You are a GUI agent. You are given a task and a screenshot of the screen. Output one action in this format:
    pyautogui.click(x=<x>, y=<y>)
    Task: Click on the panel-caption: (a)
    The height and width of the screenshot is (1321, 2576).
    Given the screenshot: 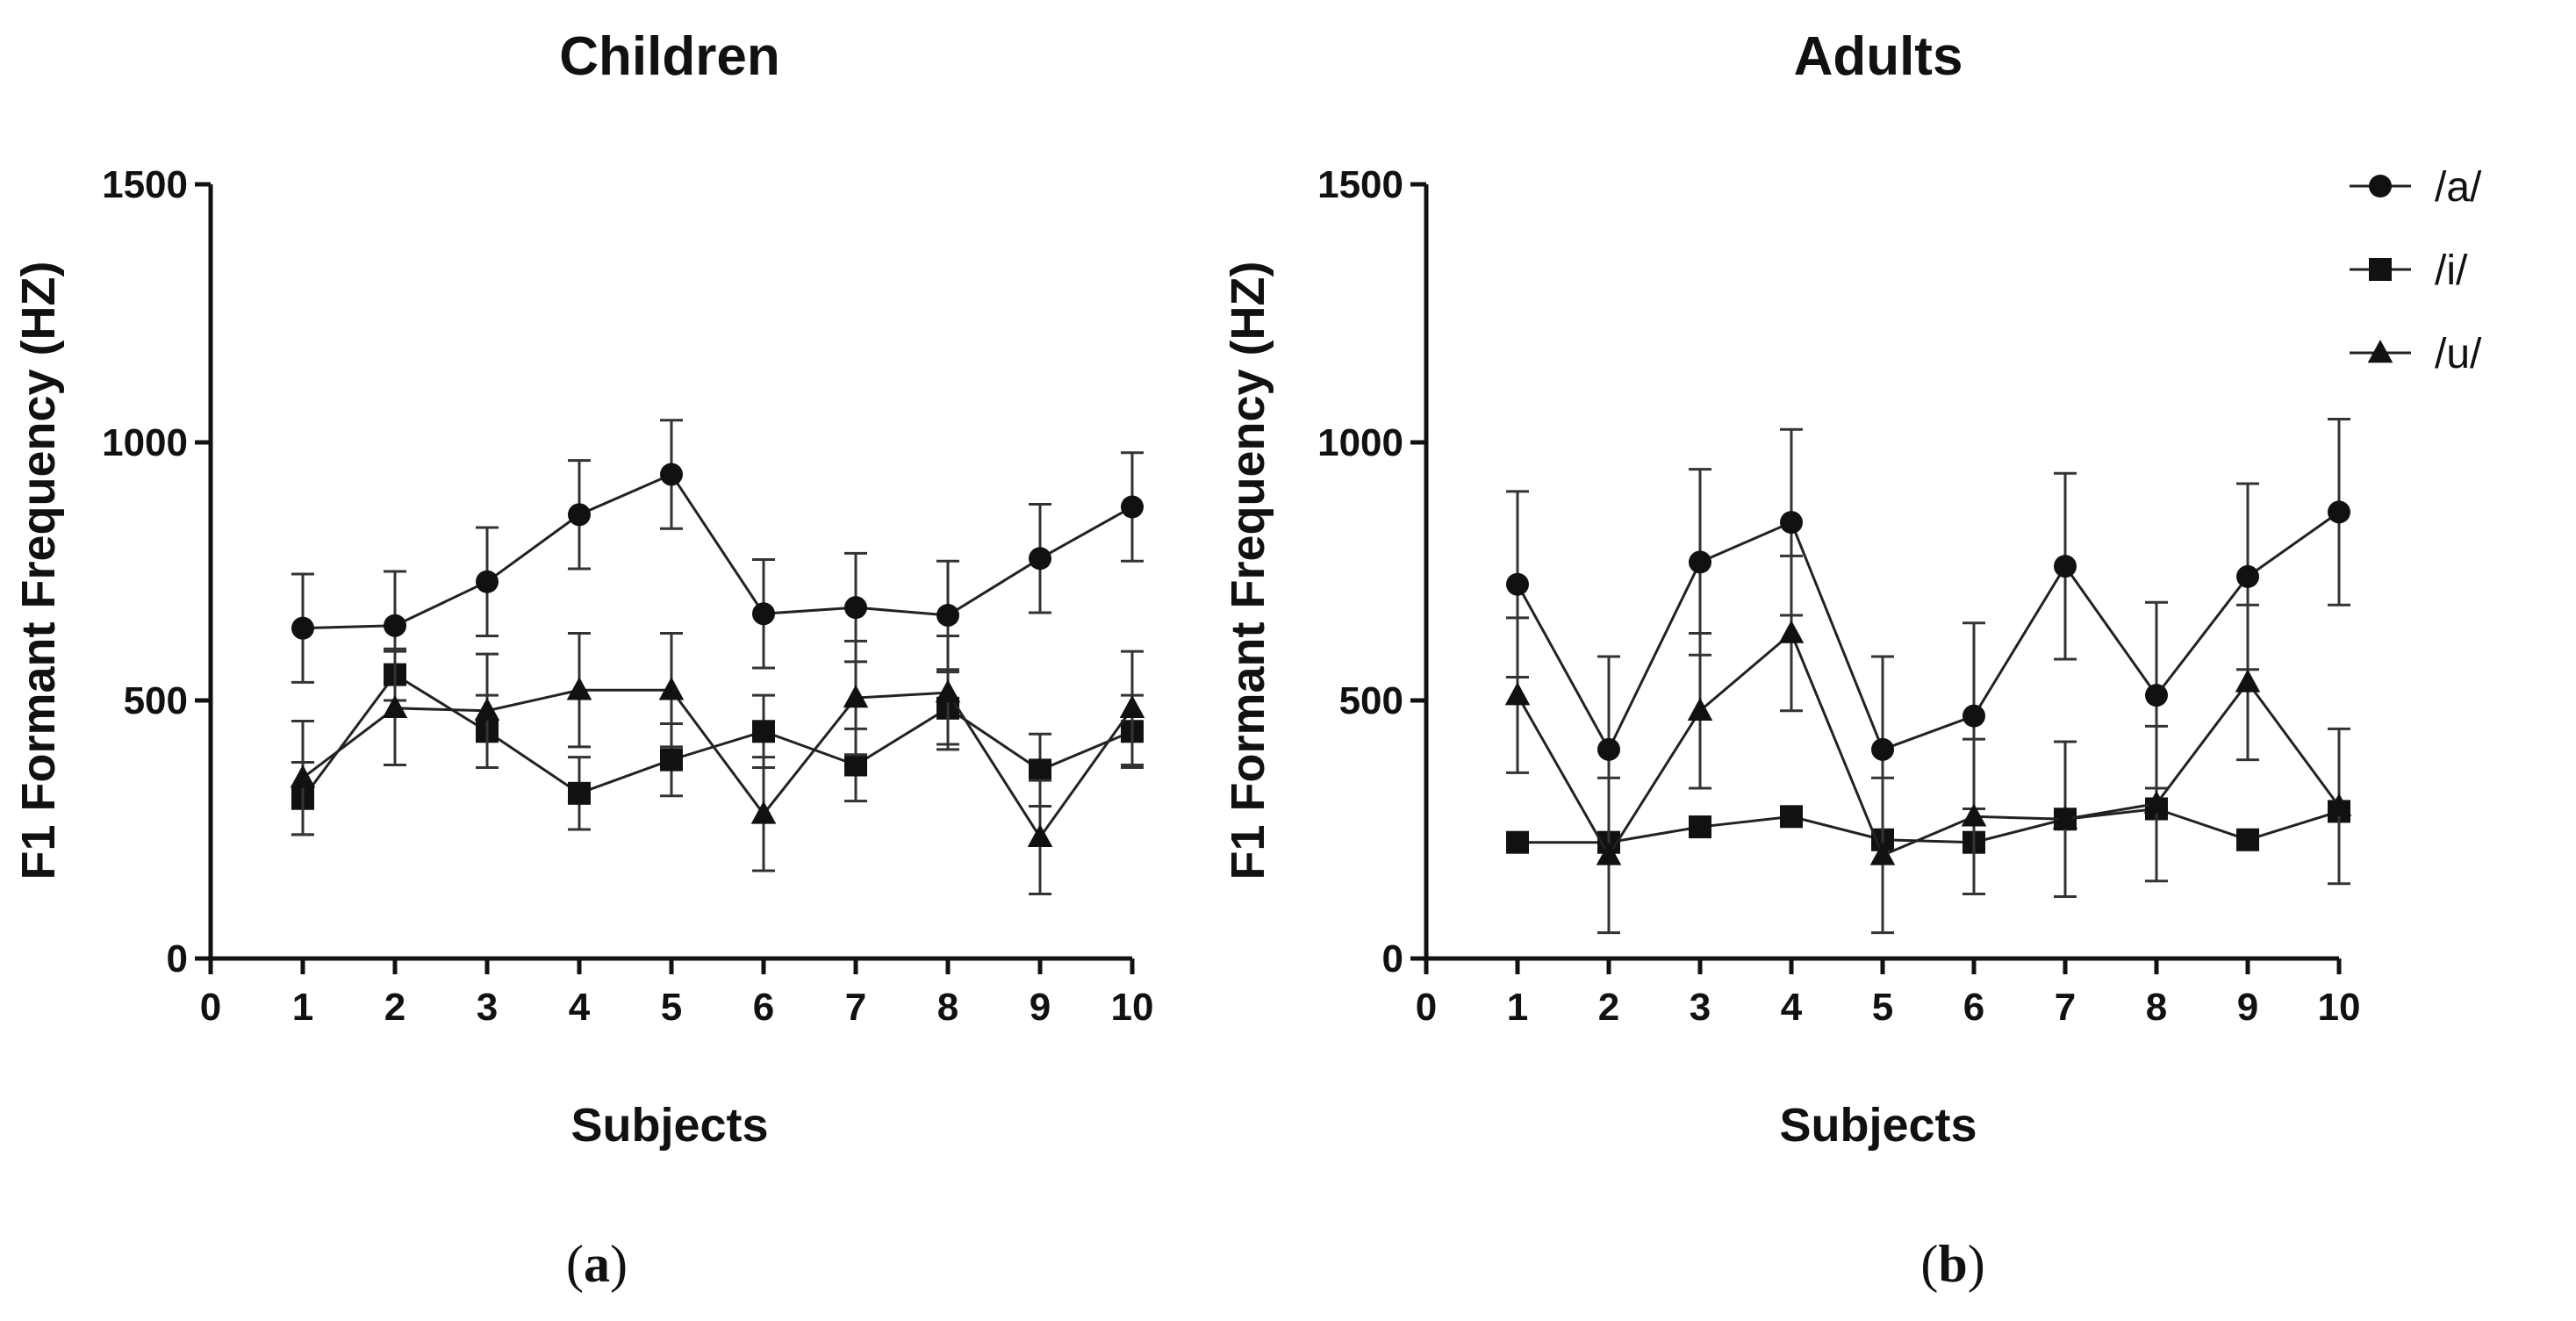 What is the action you would take?
    pyautogui.click(x=597, y=1264)
    